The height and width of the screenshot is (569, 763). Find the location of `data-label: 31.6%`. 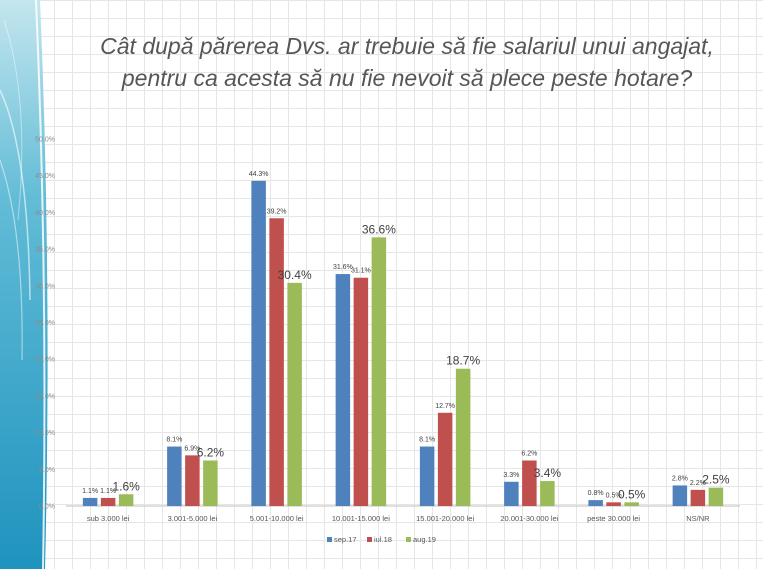

data-label: 31.6% is located at coordinates (343, 267).